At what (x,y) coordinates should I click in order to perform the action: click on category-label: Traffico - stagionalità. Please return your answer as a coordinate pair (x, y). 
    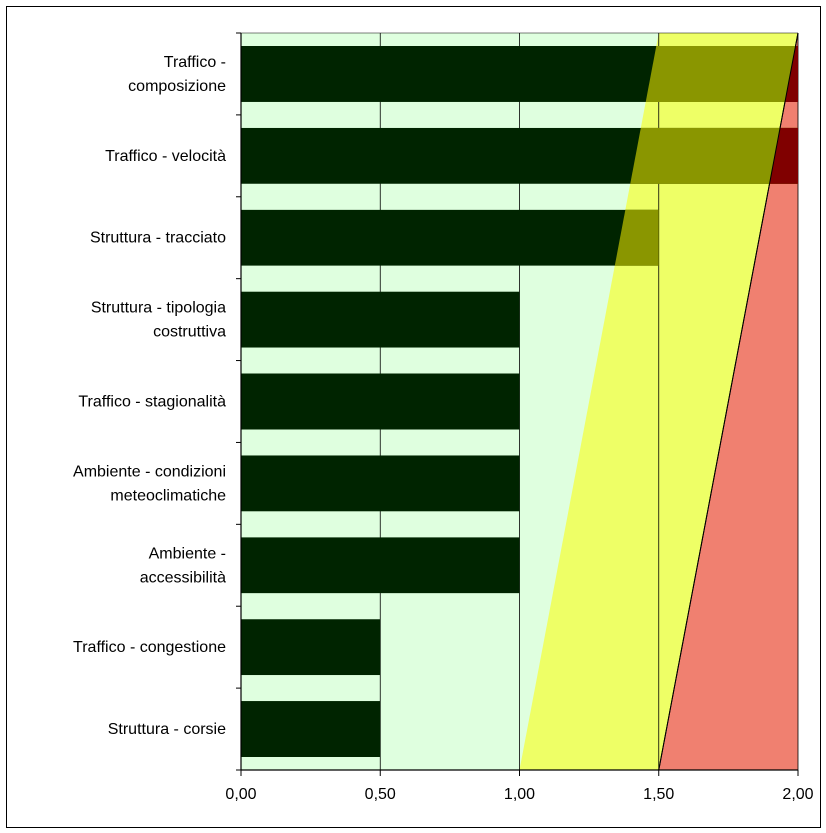
    Looking at the image, I should click on (152, 402).